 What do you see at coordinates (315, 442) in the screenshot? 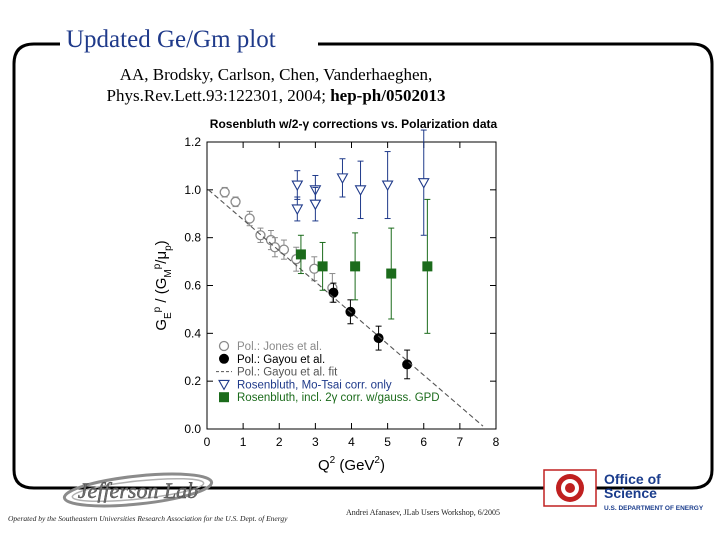
I see `x-tick-label: 3` at bounding box center [315, 442].